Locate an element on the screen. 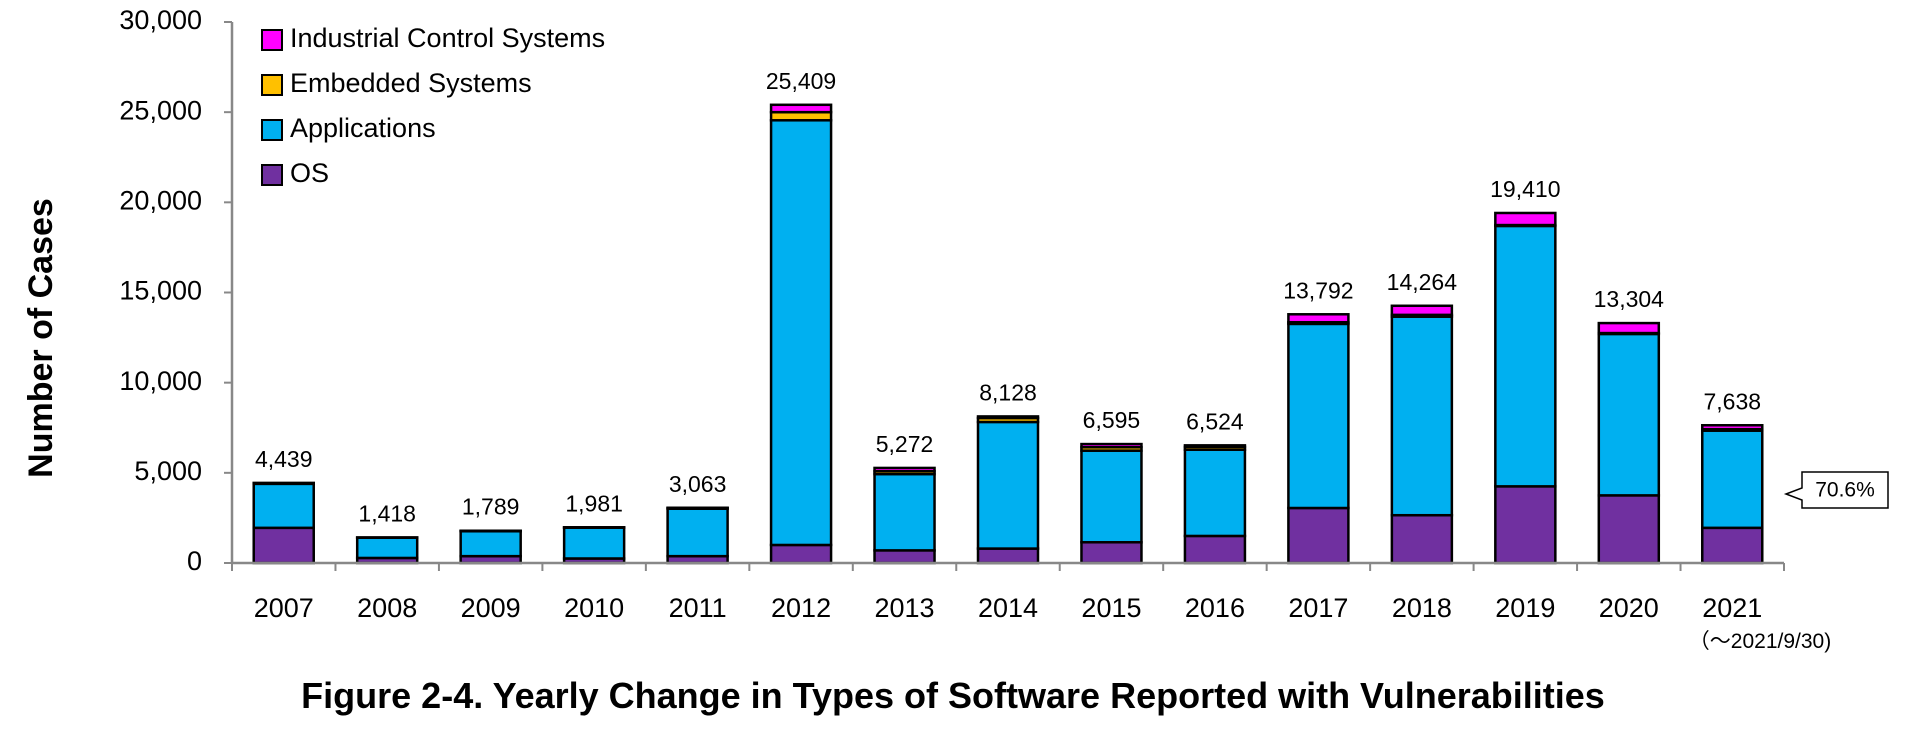  total-label: 1,789 is located at coordinates (491, 507).